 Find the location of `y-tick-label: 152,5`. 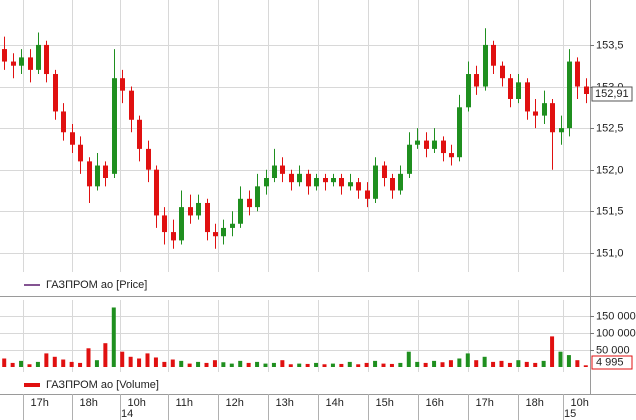

y-tick-label: 152,5 is located at coordinates (610, 128).